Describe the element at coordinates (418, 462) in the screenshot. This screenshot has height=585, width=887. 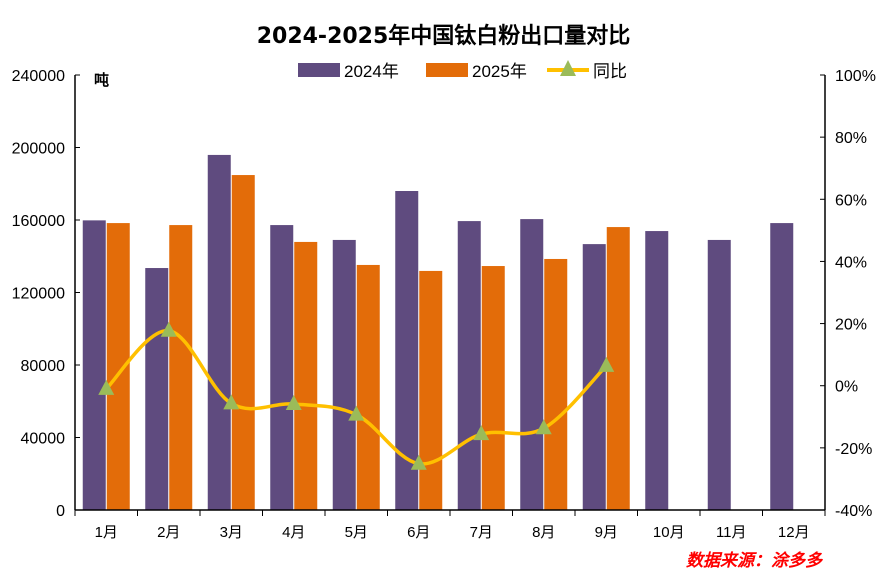
I see `yoy-marker-6月` at that location.